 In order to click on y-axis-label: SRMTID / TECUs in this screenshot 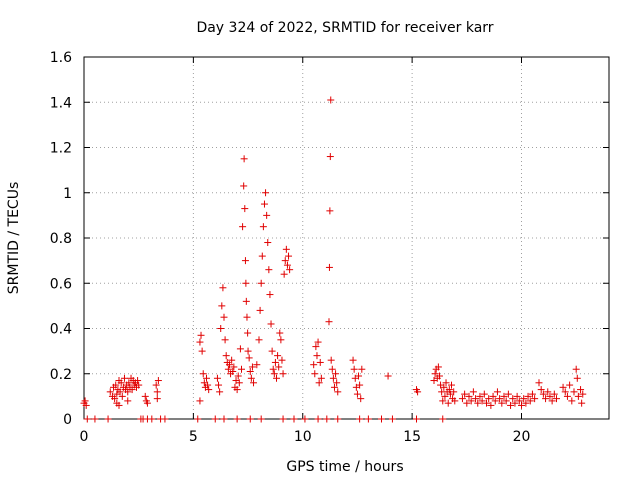, I will do `click(14, 238)`.